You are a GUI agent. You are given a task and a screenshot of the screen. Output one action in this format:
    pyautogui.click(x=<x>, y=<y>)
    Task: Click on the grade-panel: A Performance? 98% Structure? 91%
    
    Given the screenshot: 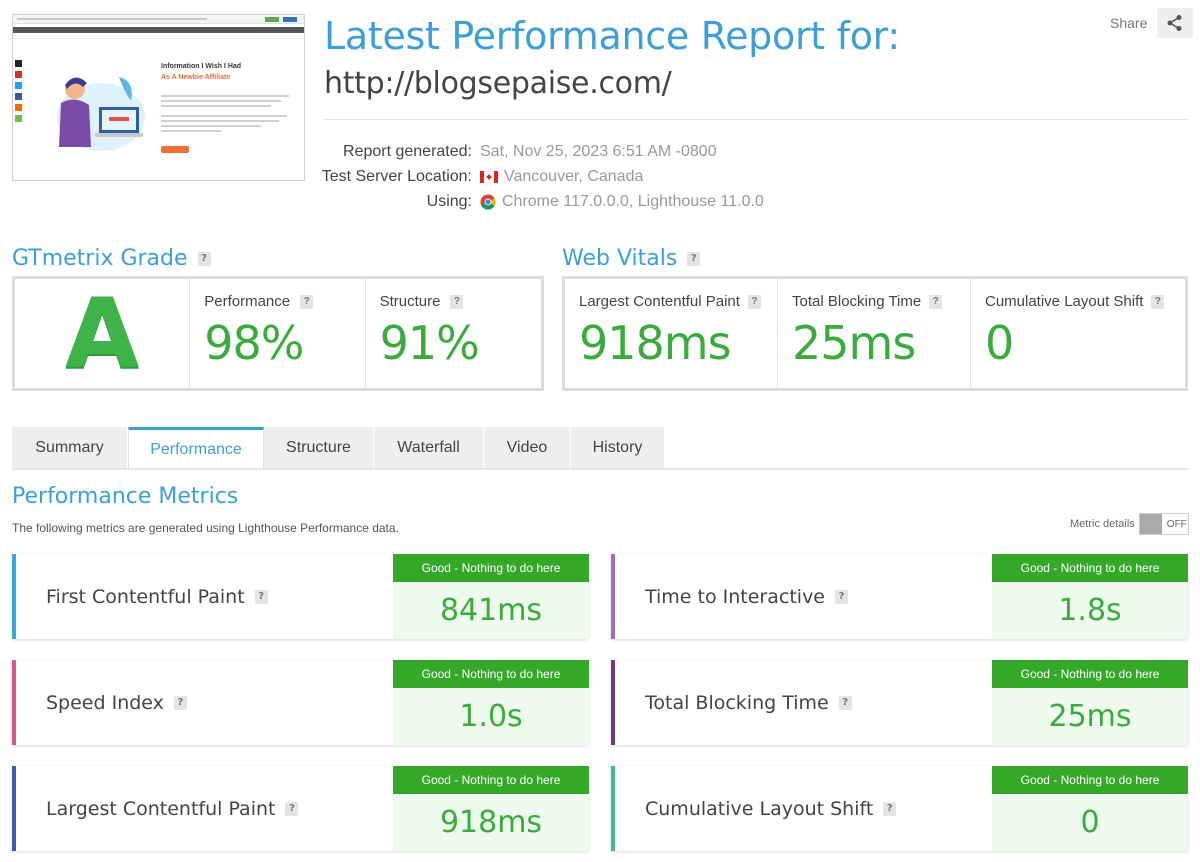 What is the action you would take?
    pyautogui.click(x=278, y=333)
    